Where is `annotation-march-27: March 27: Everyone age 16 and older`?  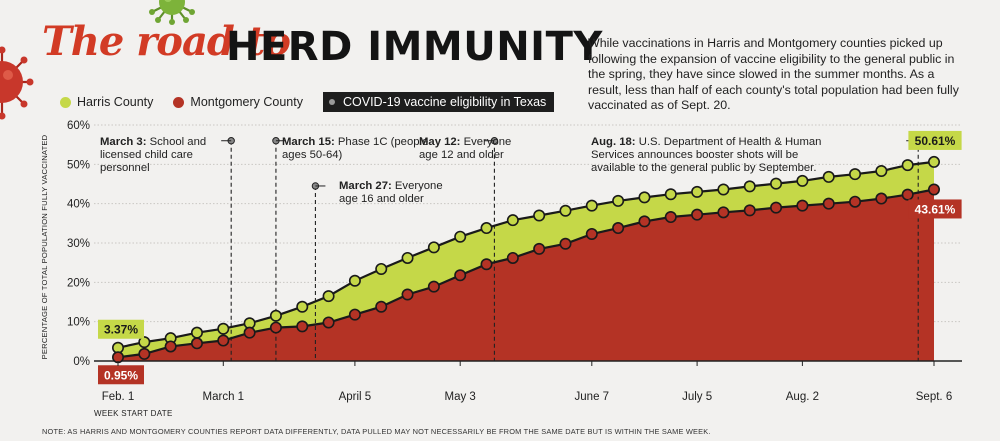 annotation-march-27: March 27: Everyone age 16 and older is located at coordinates (391, 192).